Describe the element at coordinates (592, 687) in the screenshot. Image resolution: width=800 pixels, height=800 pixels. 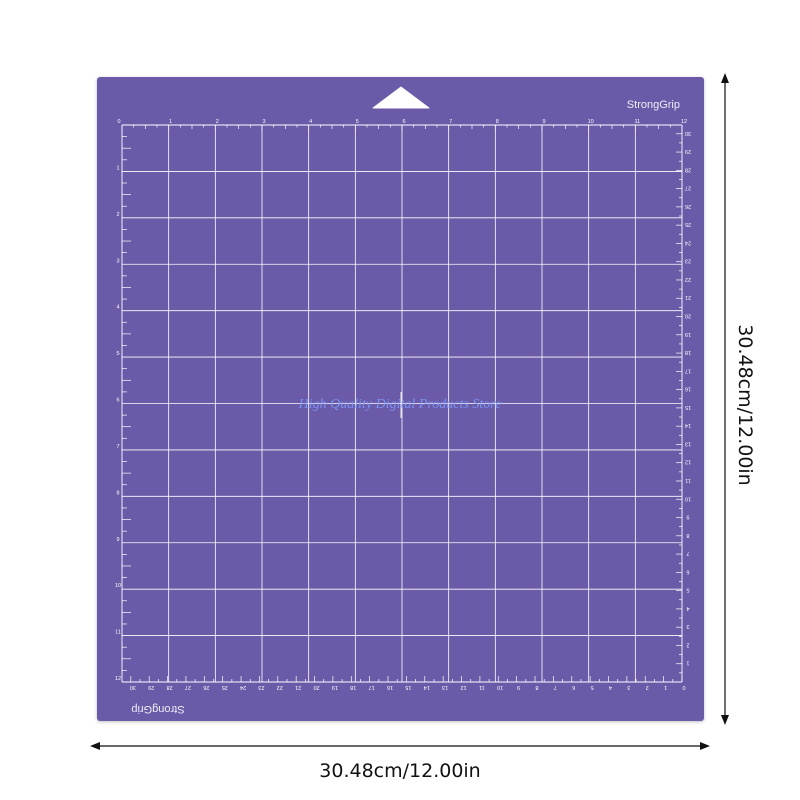
I see `bottom-cm-label: 5` at that location.